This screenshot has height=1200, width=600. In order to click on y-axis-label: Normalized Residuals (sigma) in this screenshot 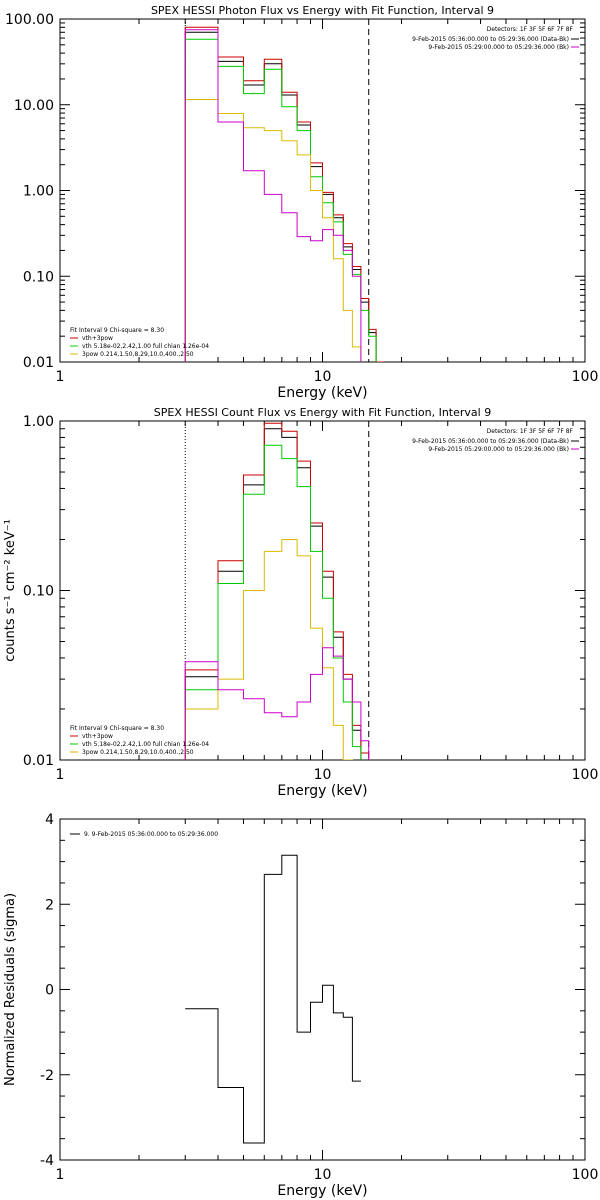, I will do `click(10, 989)`.